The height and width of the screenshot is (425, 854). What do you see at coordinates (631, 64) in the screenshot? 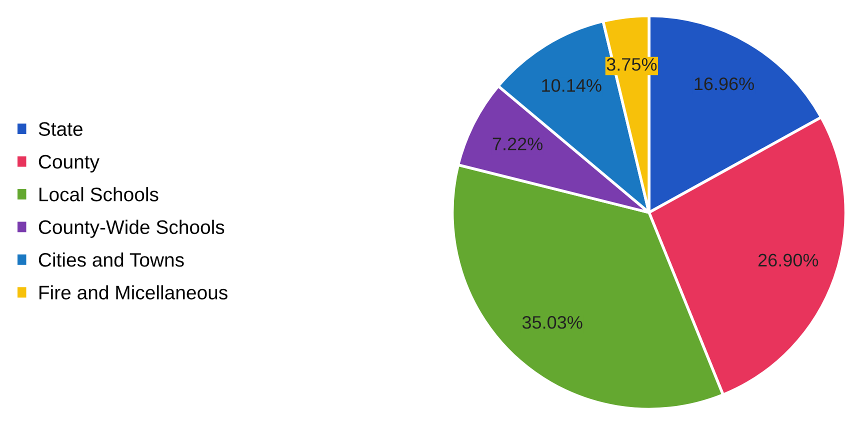
I see `data-label: 3.75%` at bounding box center [631, 64].